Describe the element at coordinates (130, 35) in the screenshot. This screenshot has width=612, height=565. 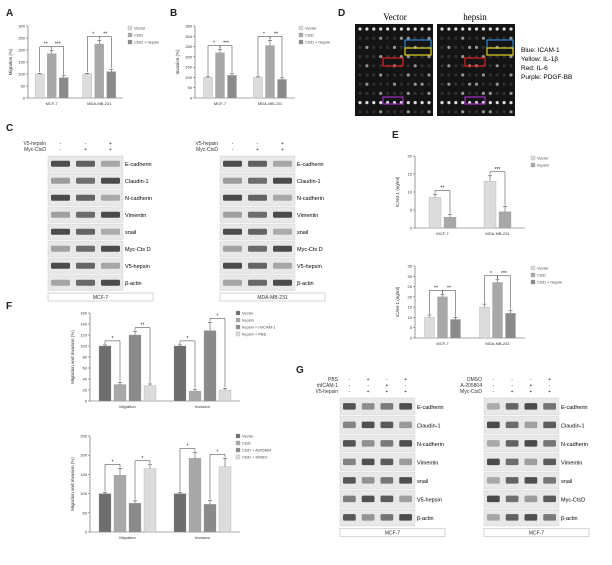
I see `legend-swatch` at that location.